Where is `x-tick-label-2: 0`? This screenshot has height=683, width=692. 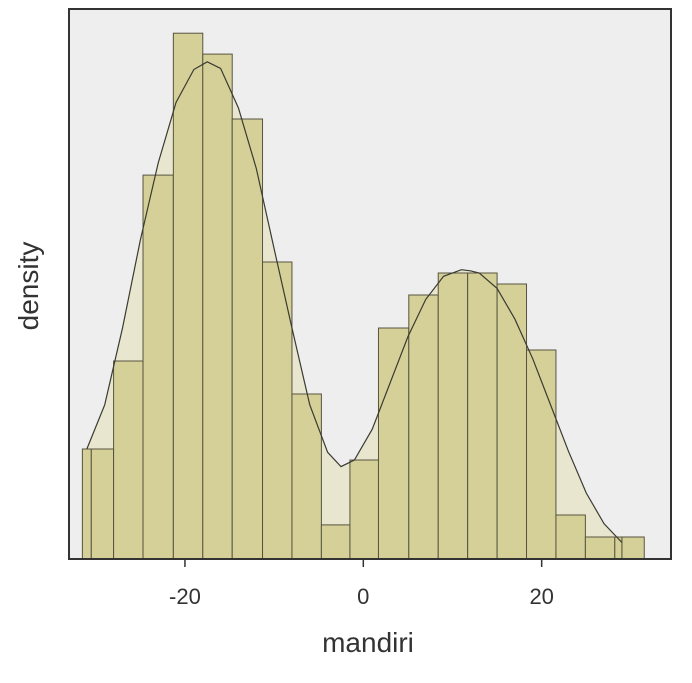 x-tick-label-2: 0 is located at coordinates (363, 596).